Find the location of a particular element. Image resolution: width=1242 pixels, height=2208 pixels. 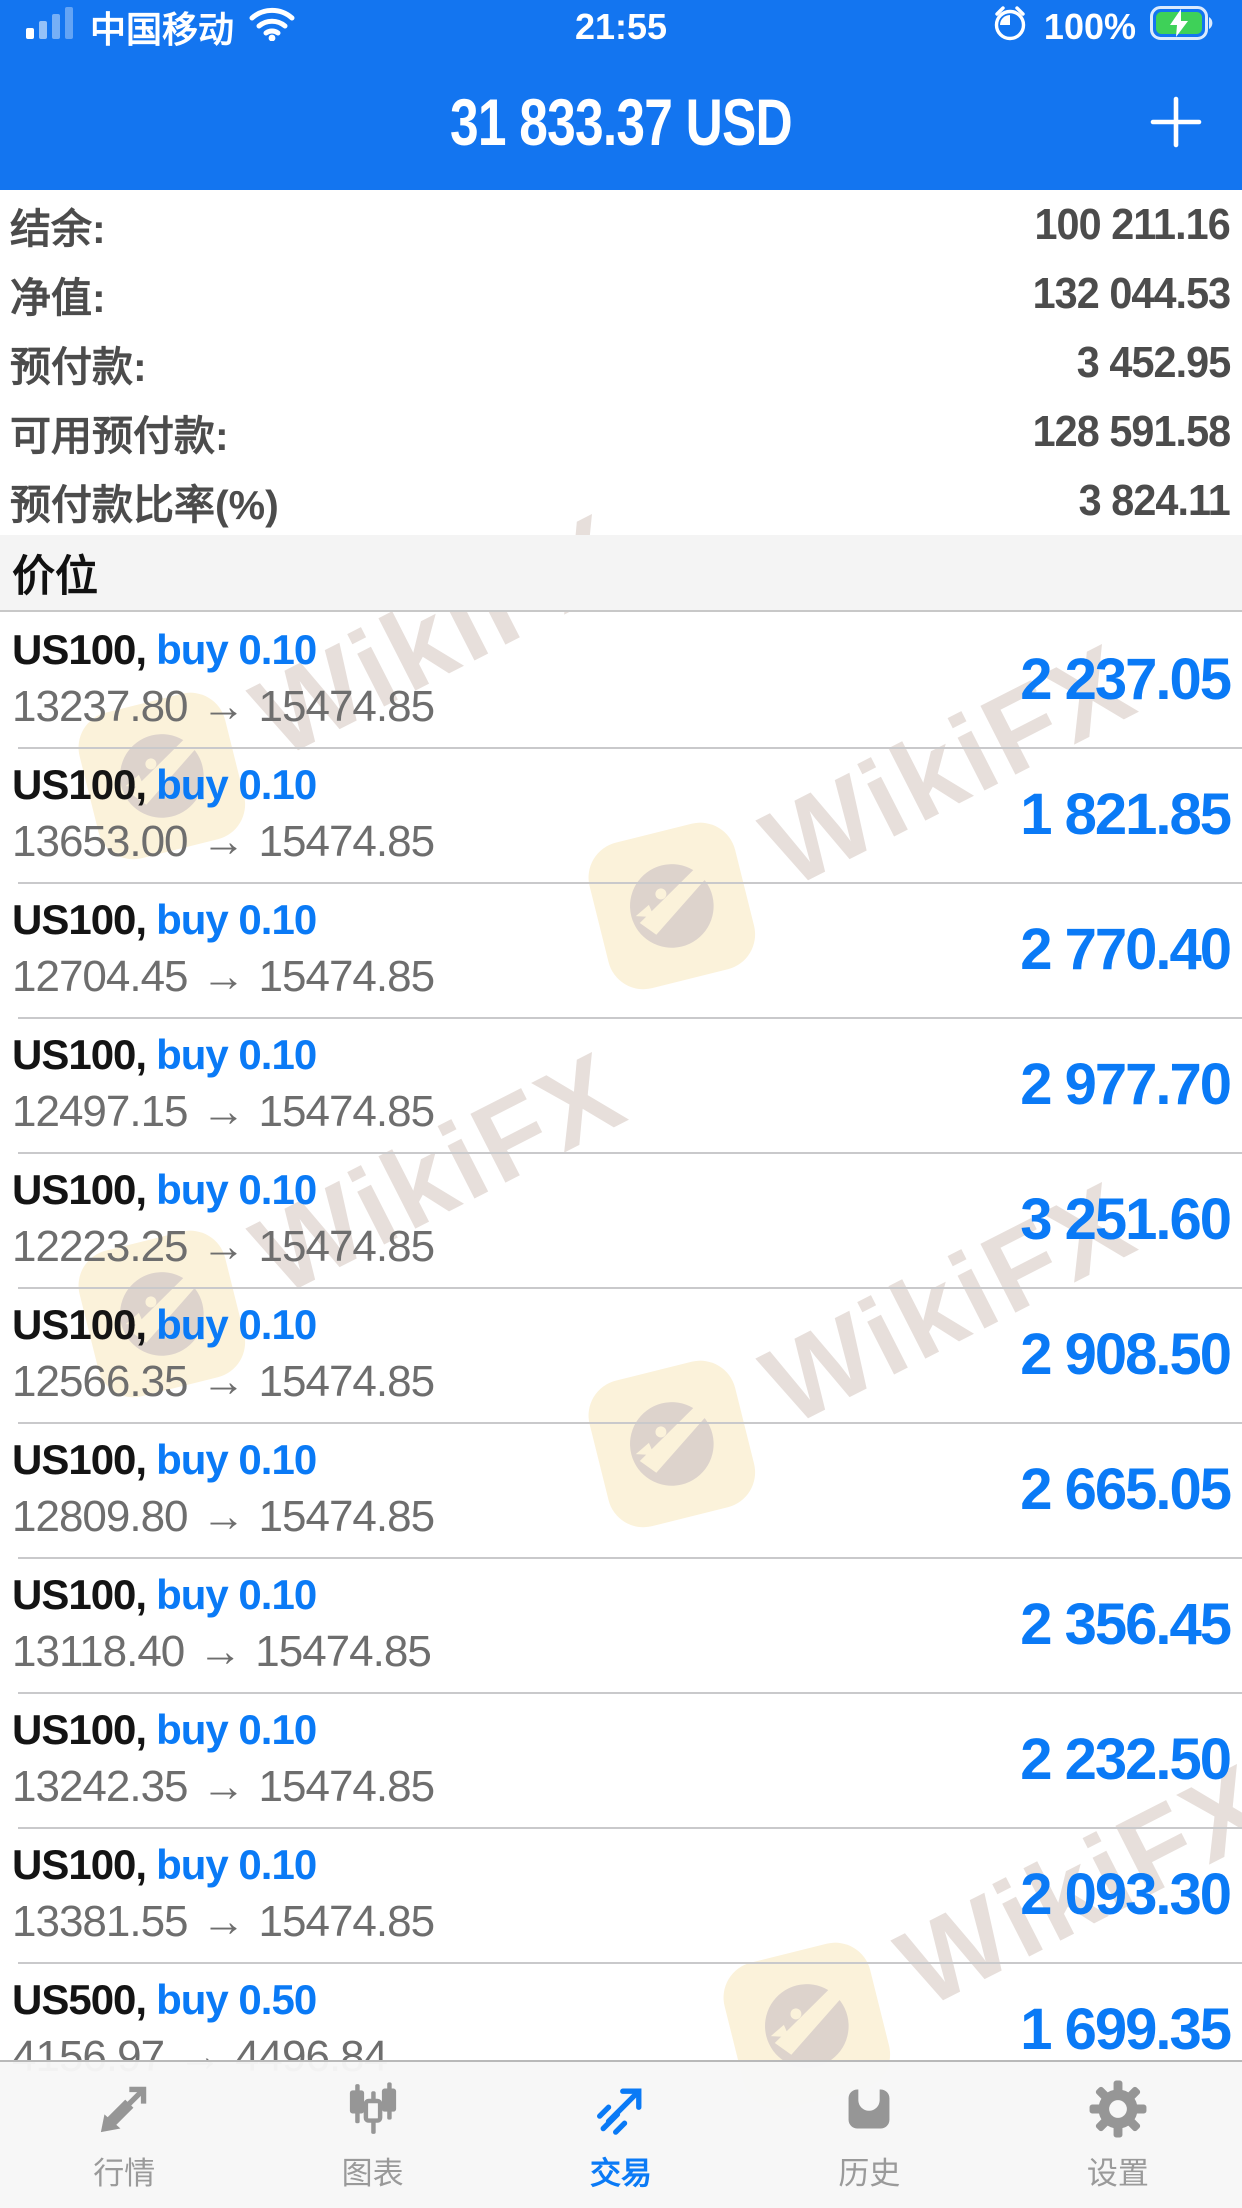

header: 21:55 中国移动 is located at coordinates (621, 95).